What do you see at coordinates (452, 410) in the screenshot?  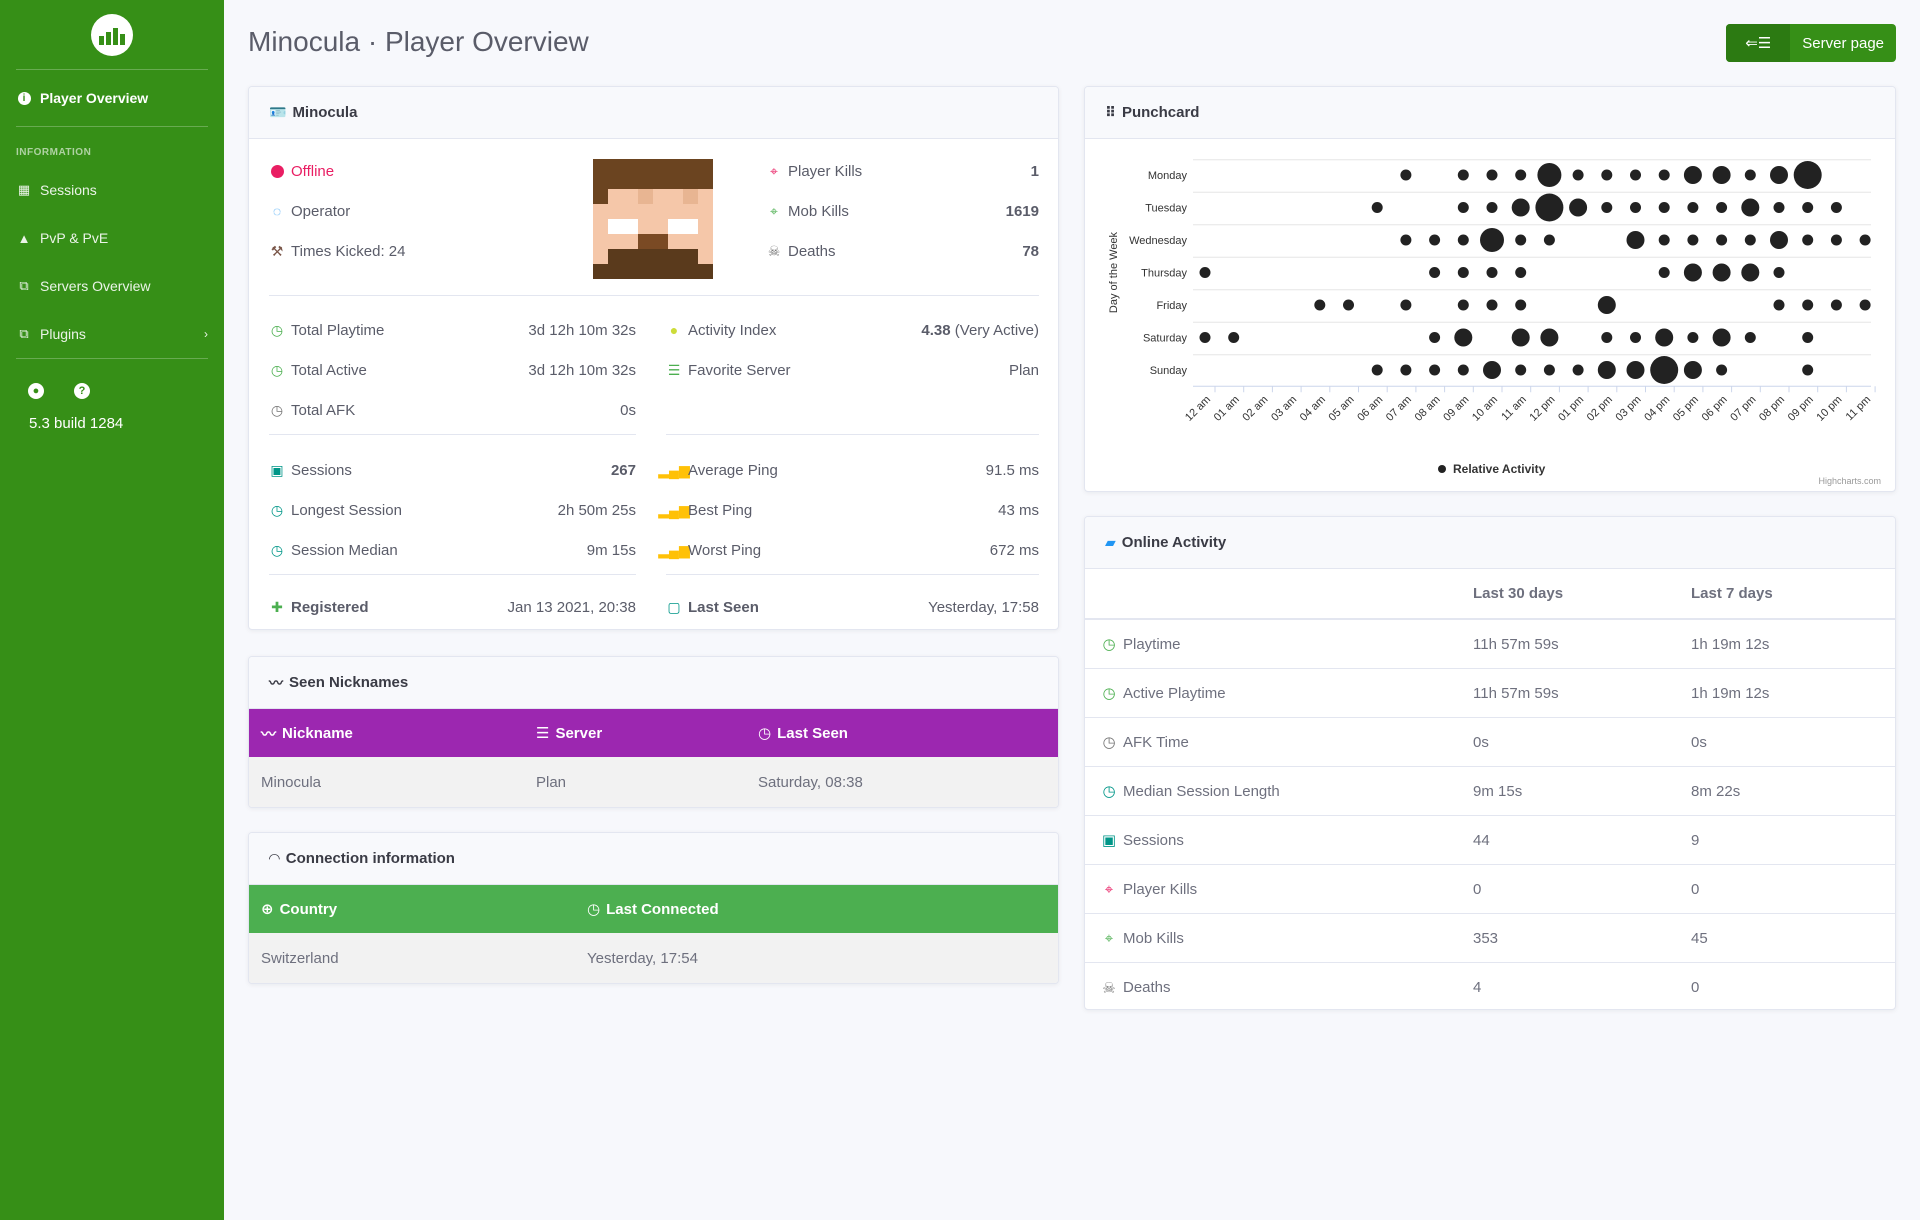 I see `total-afk-row: ◷ Total AFK 0s` at bounding box center [452, 410].